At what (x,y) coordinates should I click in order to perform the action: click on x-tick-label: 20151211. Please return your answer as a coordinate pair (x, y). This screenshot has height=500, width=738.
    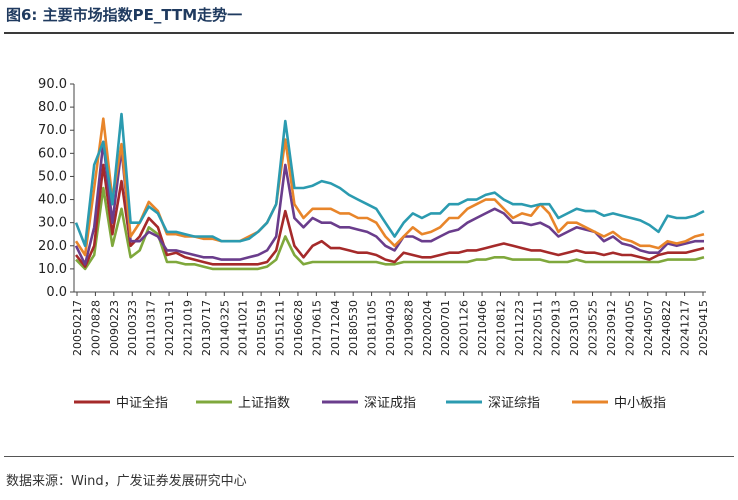
    Looking at the image, I should click on (280, 328).